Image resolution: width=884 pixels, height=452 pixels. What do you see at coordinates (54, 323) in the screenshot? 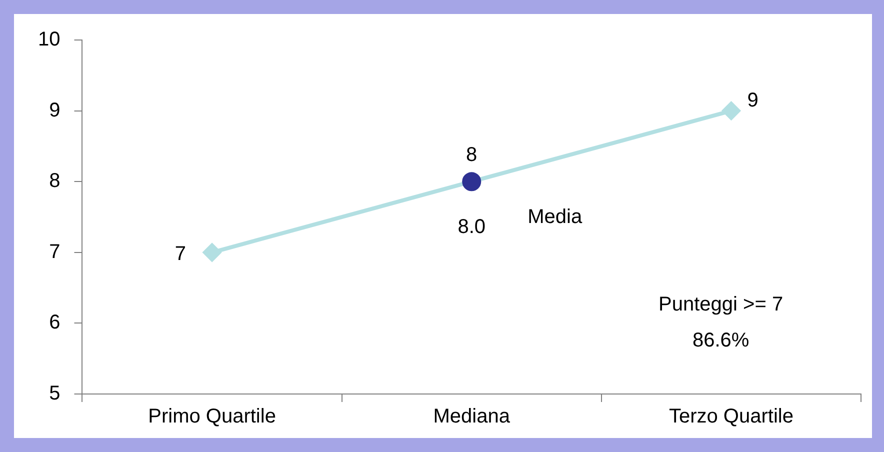
I see `y-tick-label: 6` at bounding box center [54, 323].